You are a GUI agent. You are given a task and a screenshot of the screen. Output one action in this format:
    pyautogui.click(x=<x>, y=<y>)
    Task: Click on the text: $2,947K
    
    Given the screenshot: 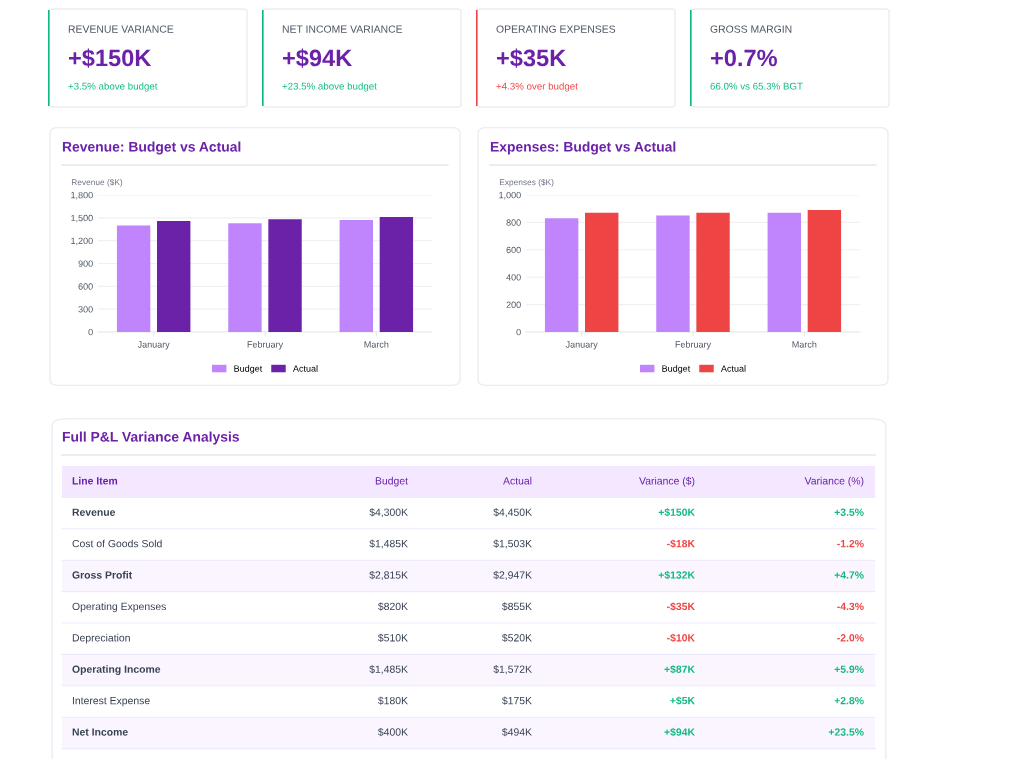 What is the action you would take?
    pyautogui.click(x=512, y=575)
    